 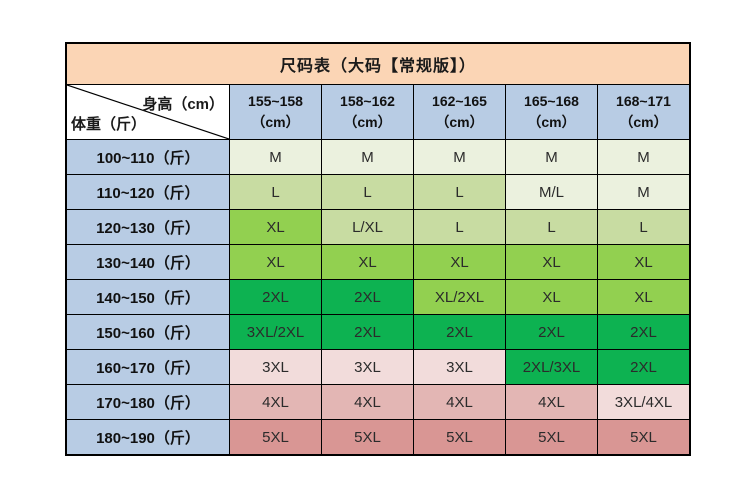 I want to click on row-label: 110~120（斤）, so click(x=147, y=192).